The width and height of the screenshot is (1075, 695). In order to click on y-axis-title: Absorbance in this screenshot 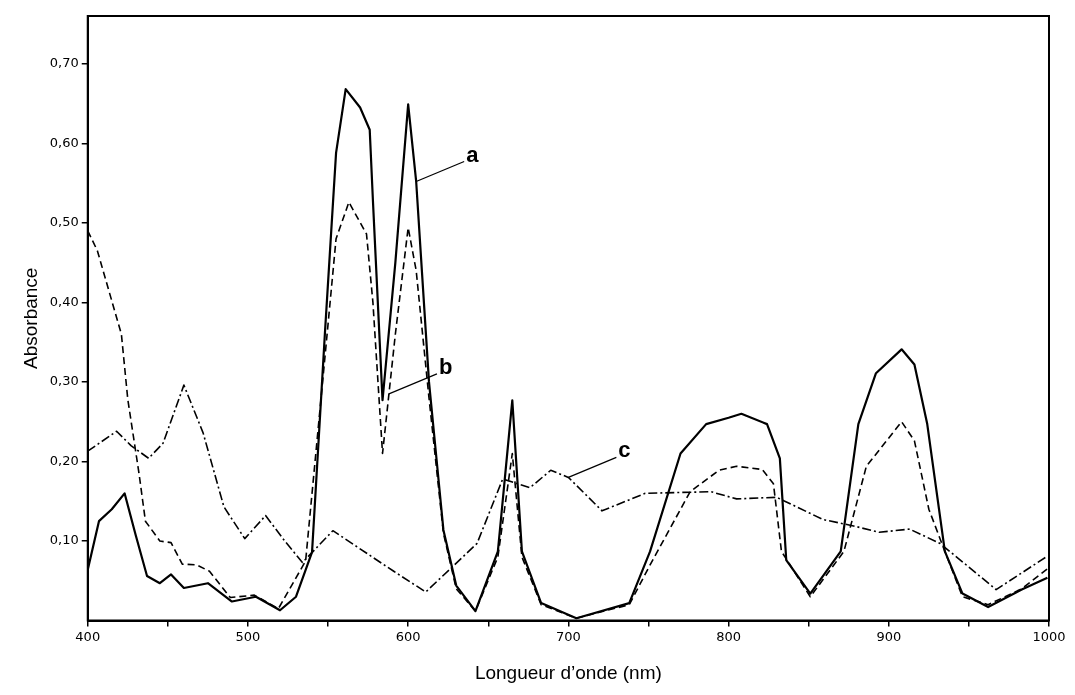, I will do `click(30, 318)`.